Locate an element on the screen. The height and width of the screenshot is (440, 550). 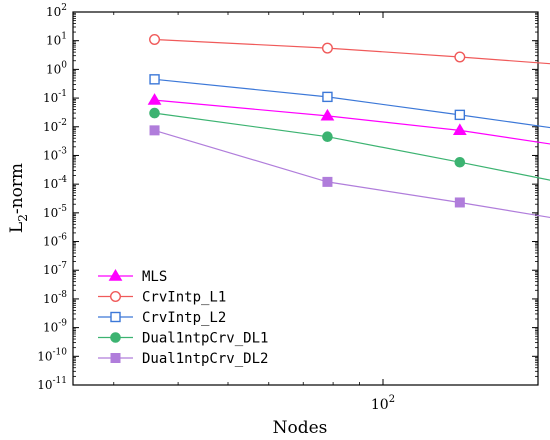
y-tick-label: 10⁻³ is located at coordinates (55, 154).